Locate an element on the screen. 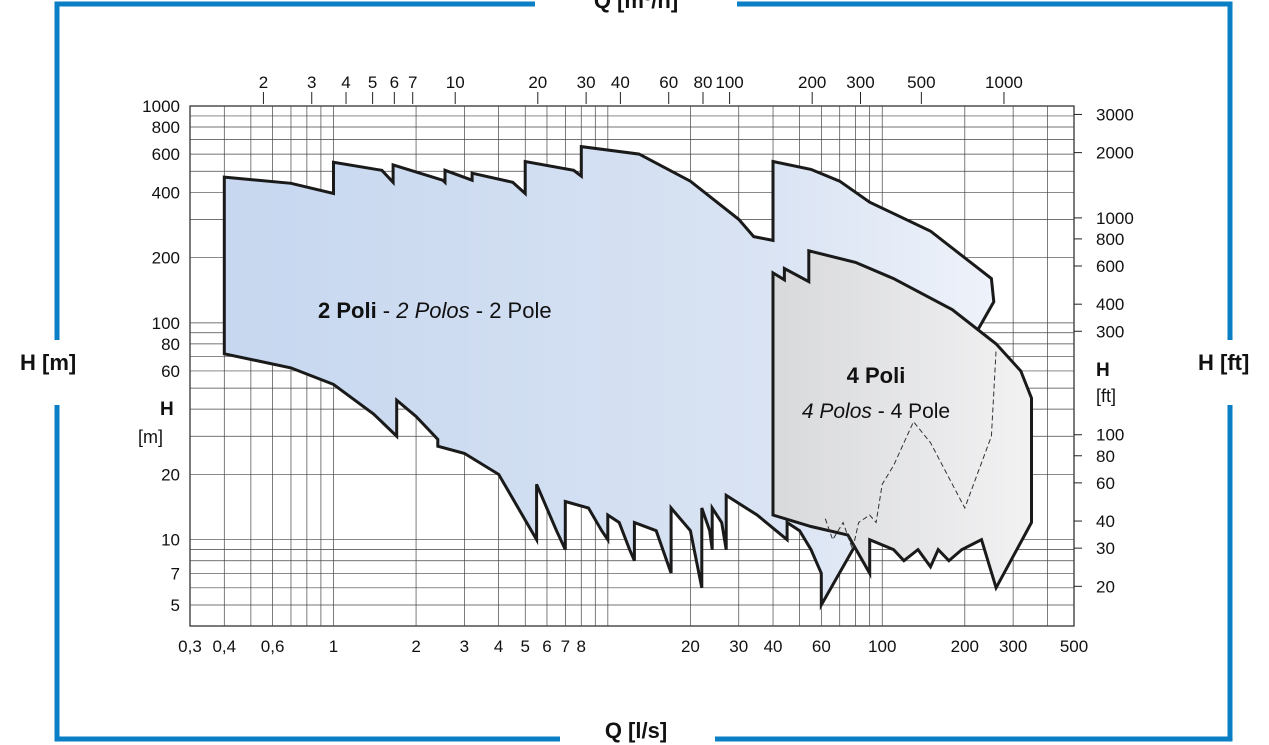  series-4-pole-name-italic: 4 Polos is located at coordinates (837, 411).